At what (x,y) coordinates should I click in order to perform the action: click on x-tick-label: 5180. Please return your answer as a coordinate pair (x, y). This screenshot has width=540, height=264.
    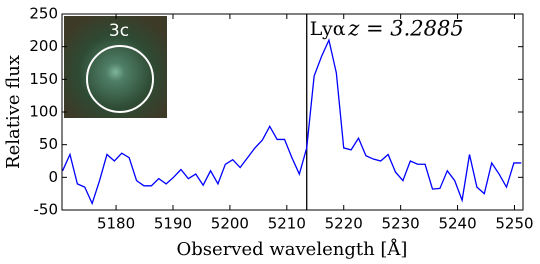
    Looking at the image, I should click on (116, 224).